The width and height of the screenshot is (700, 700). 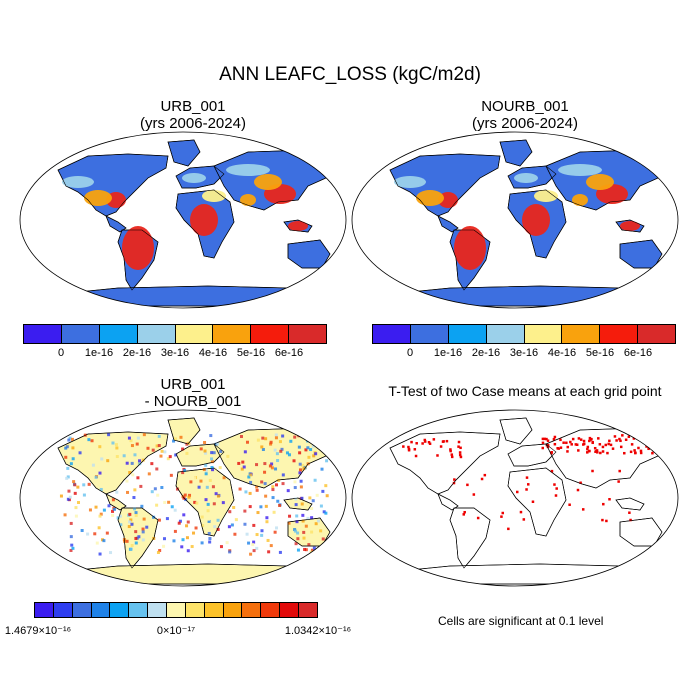 What do you see at coordinates (183, 498) in the screenshot?
I see `map-border` at bounding box center [183, 498].